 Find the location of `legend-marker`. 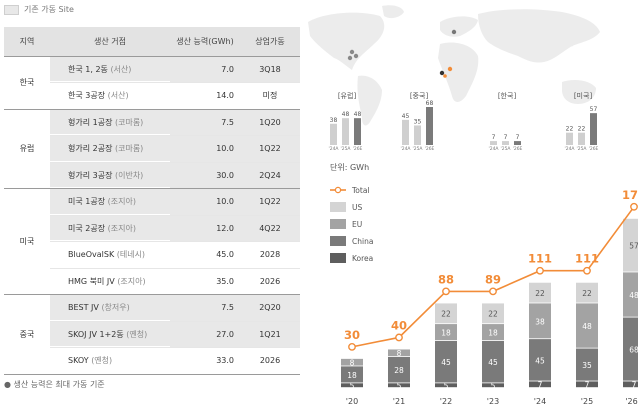

legend-marker is located at coordinates (338, 190).